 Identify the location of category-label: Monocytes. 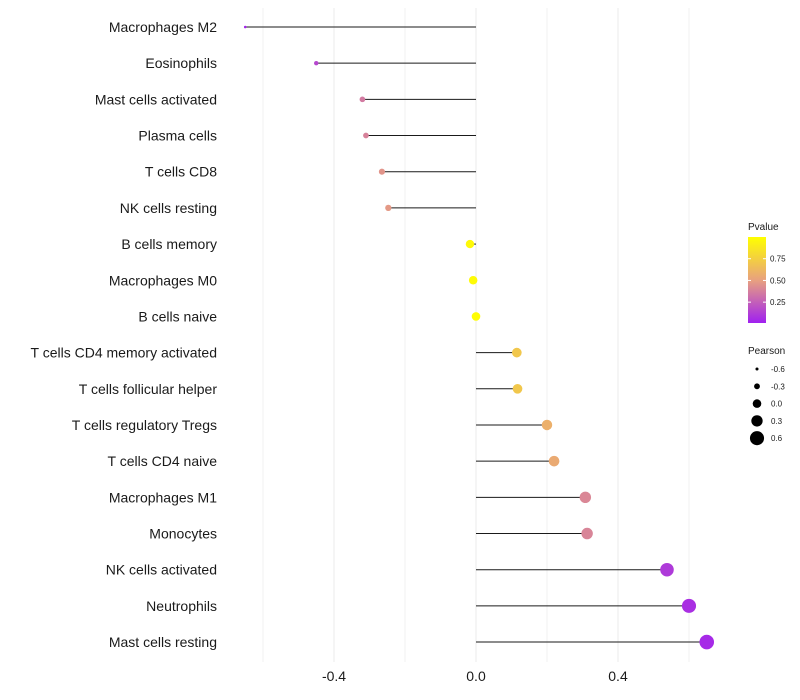
(183, 534).